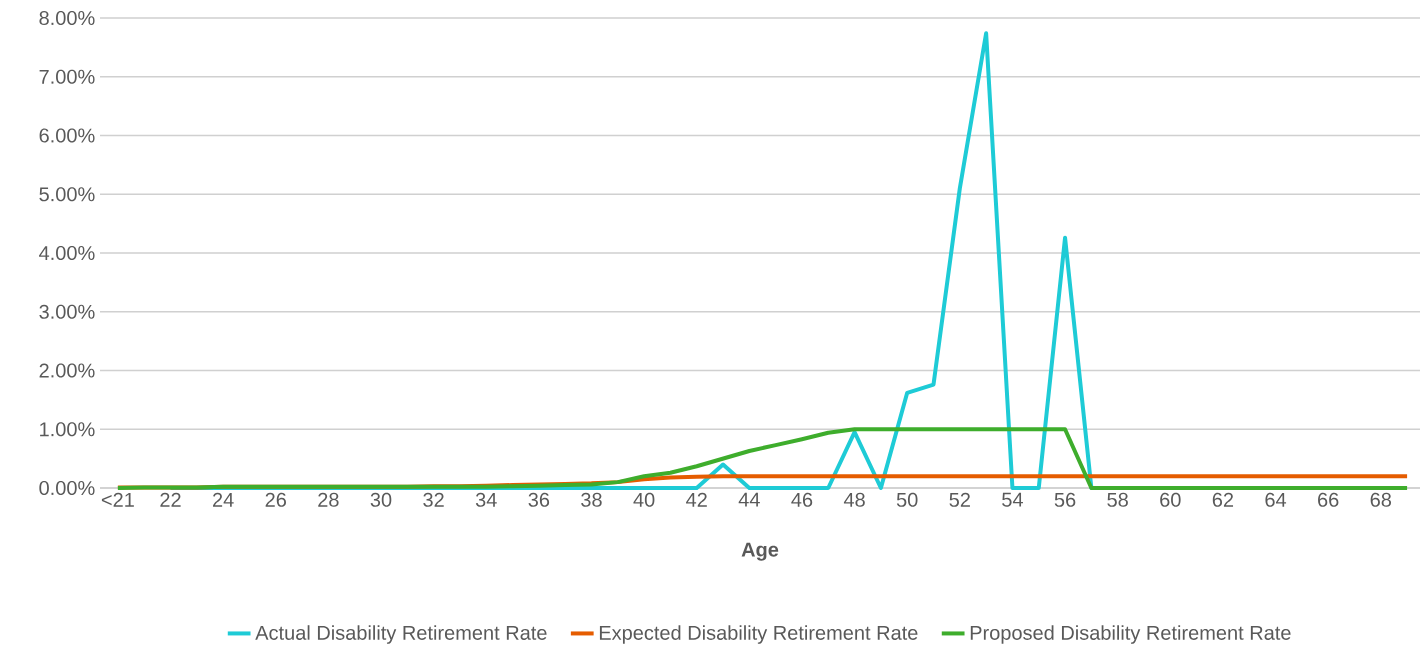 Image resolution: width=1422 pixels, height=647 pixels. I want to click on x-tick-label: 24, so click(223, 499).